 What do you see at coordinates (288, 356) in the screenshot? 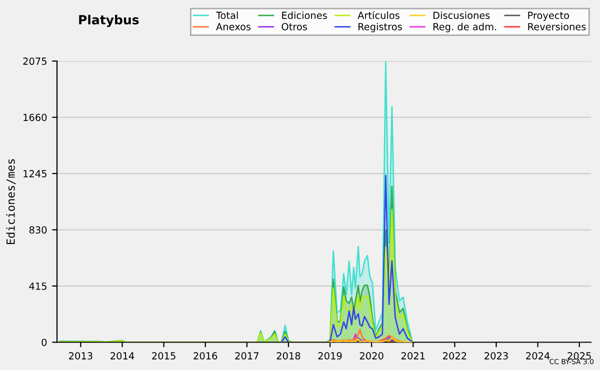
I see `x-tick-label: 2018` at bounding box center [288, 356].